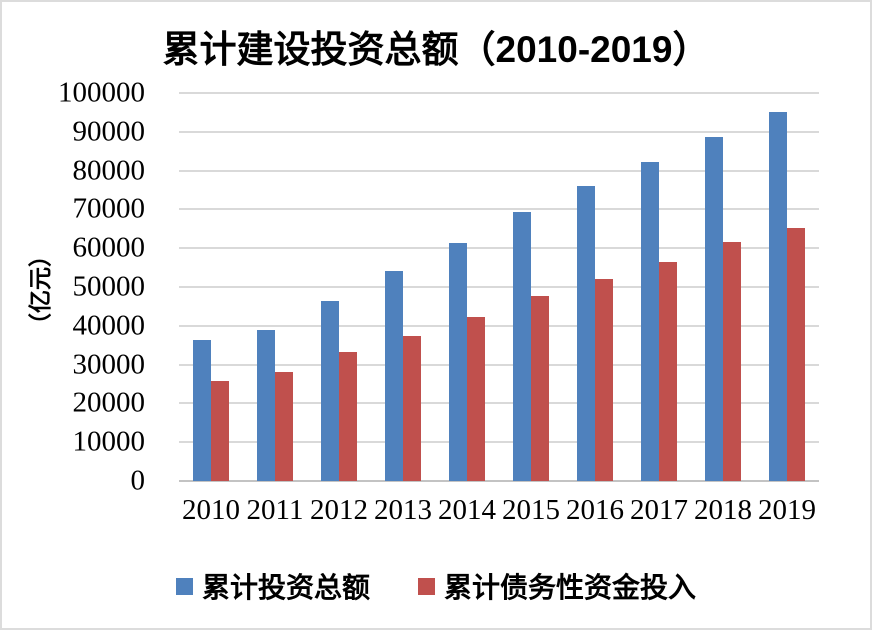  I want to click on bar-group-2011, so click(275, 287).